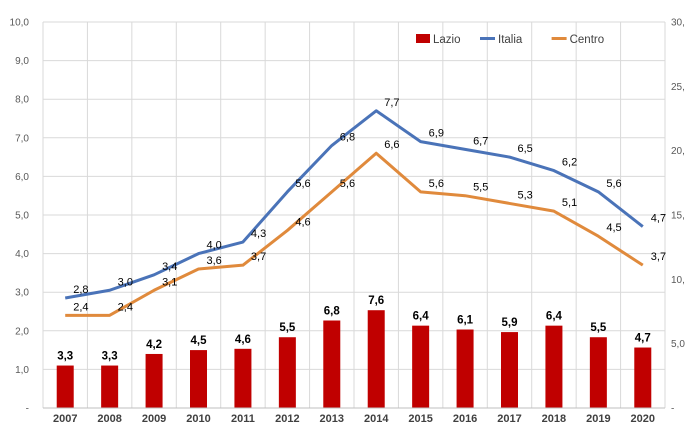 The height and width of the screenshot is (428, 685). I want to click on line-data-label-centro: 5,1, so click(569, 203).